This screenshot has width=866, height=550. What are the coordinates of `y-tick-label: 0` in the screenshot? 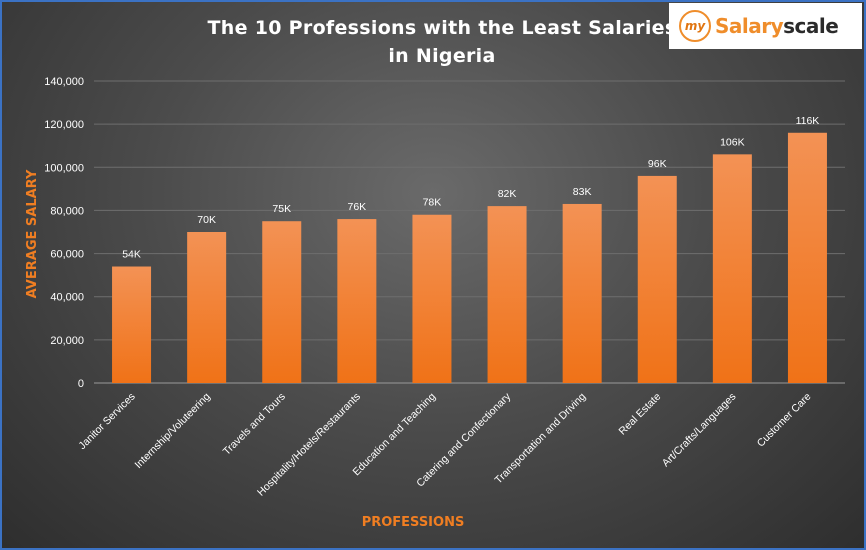 It's located at (81, 384).